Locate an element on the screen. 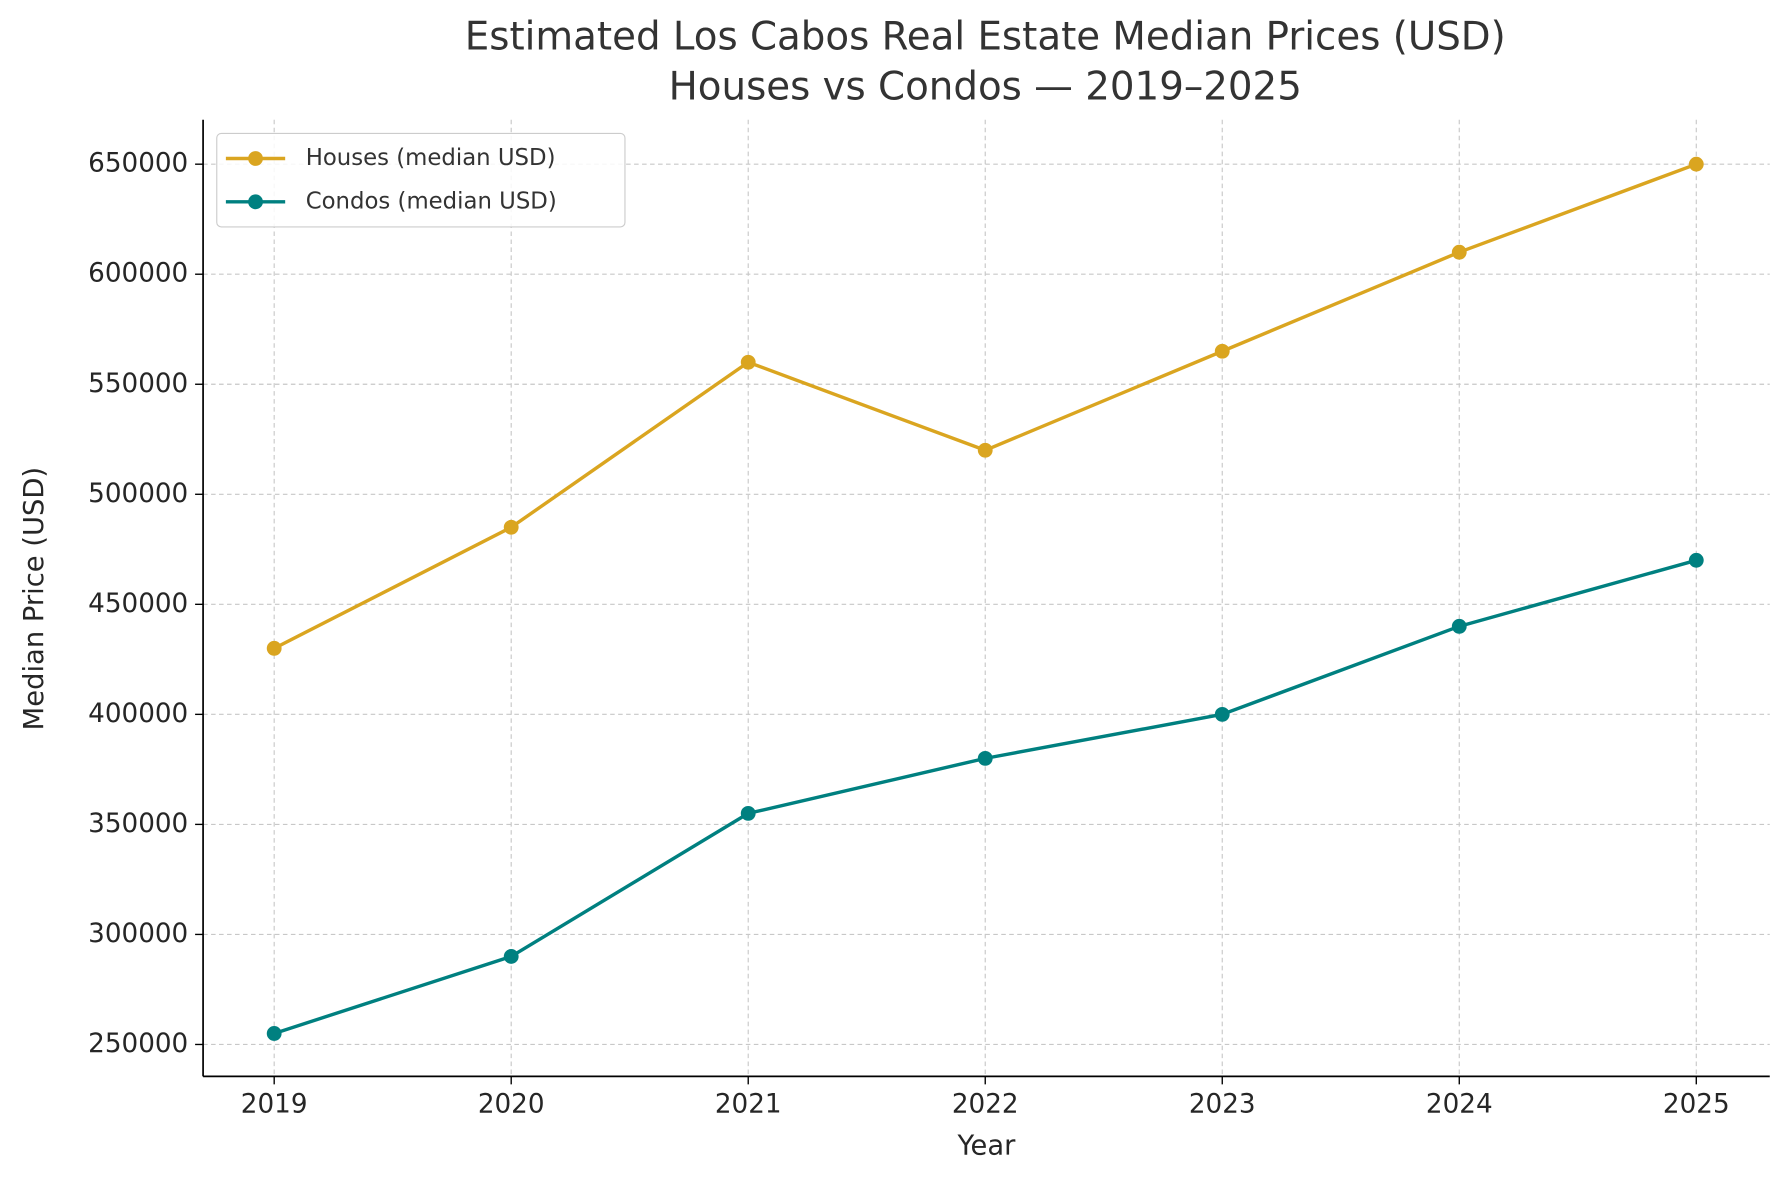 Image resolution: width=1779 pixels, height=1179 pixels. legend-label: Houses (median USD) is located at coordinates (431, 158).